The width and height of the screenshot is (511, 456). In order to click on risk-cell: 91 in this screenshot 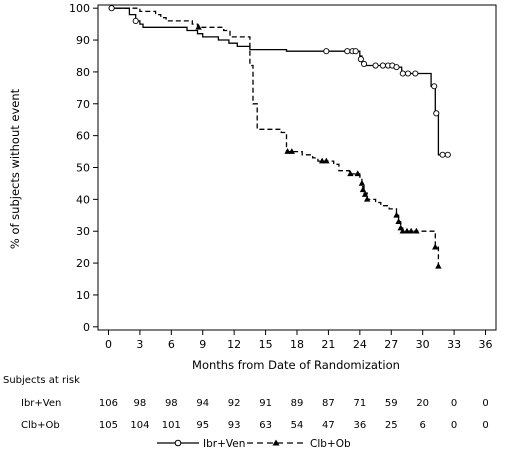, I will do `click(265, 403)`.